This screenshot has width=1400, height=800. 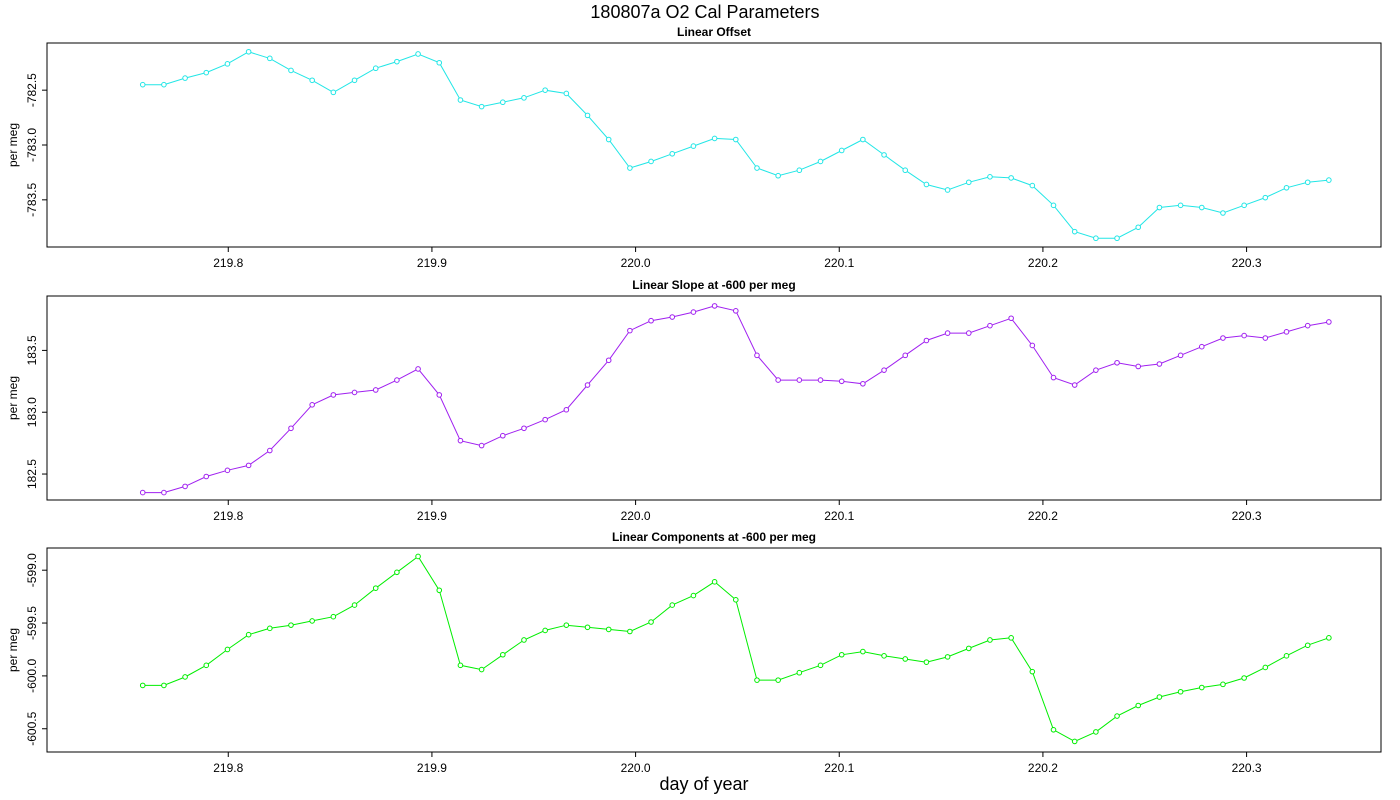 I want to click on x-tick-label: 219.9, so click(x=432, y=263).